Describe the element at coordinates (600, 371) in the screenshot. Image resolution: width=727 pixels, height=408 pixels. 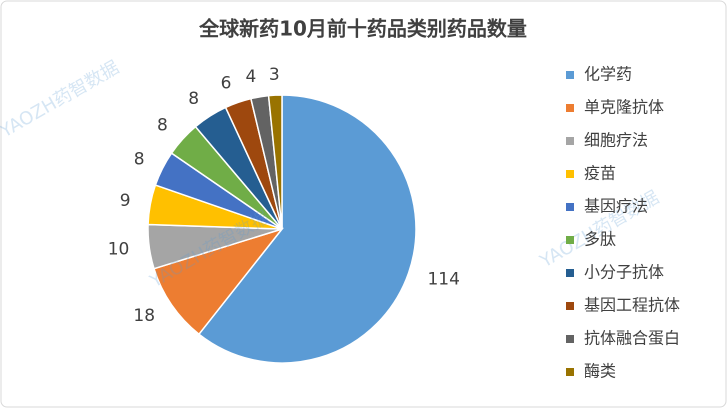
I see `legend-label: 酶类` at that location.